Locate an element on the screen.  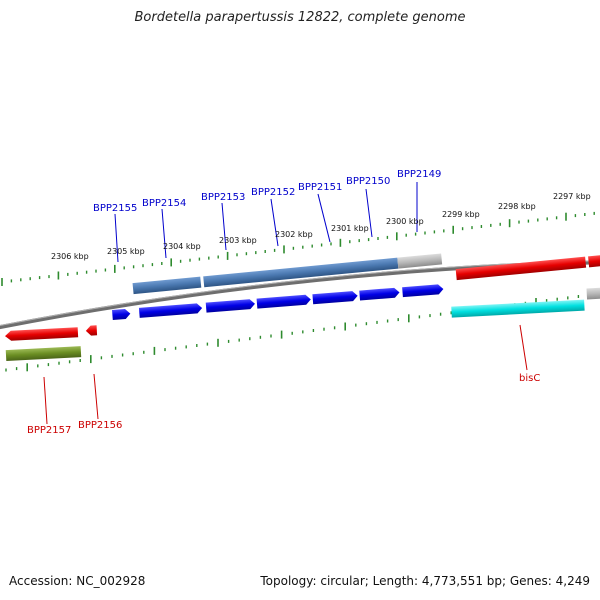
gene-label-BPP2154: BPP2154 is located at coordinates (164, 203).